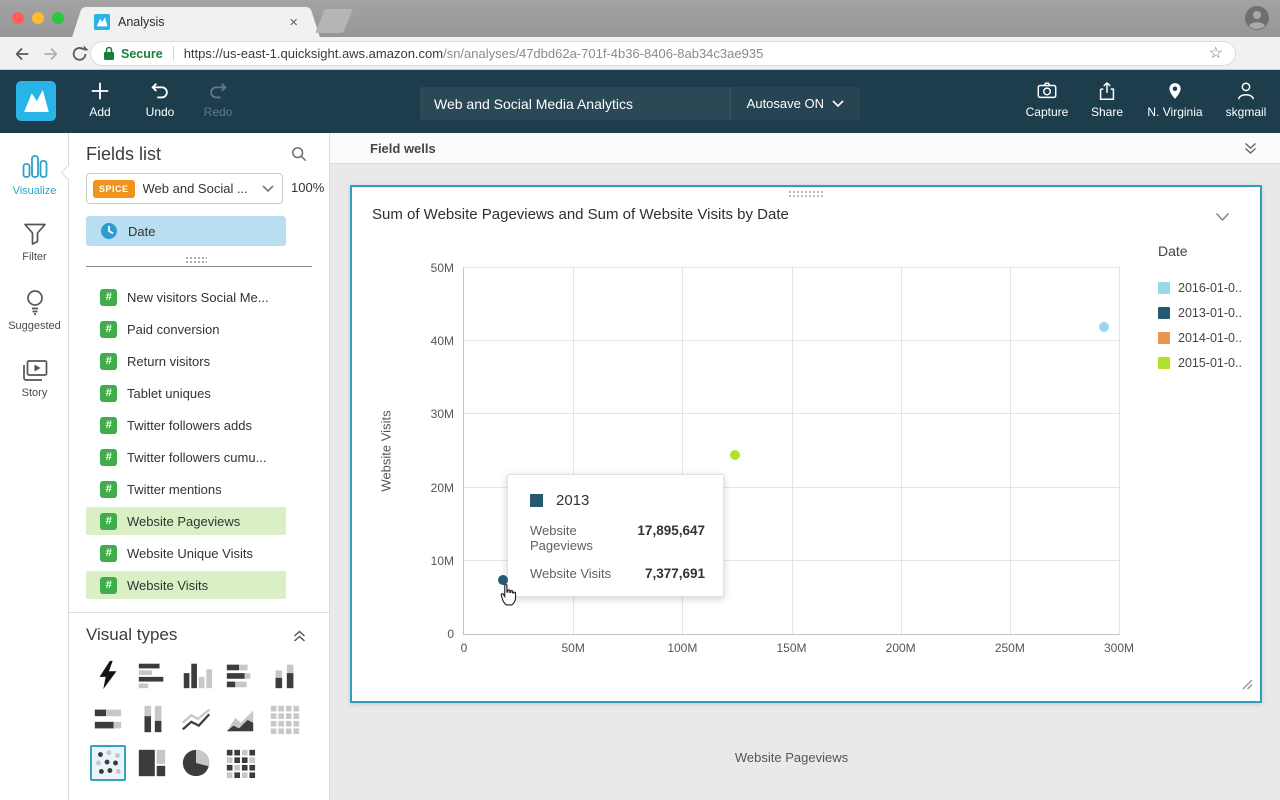 This screenshot has height=800, width=1280. I want to click on visual-type-line-chart, so click(196, 719).